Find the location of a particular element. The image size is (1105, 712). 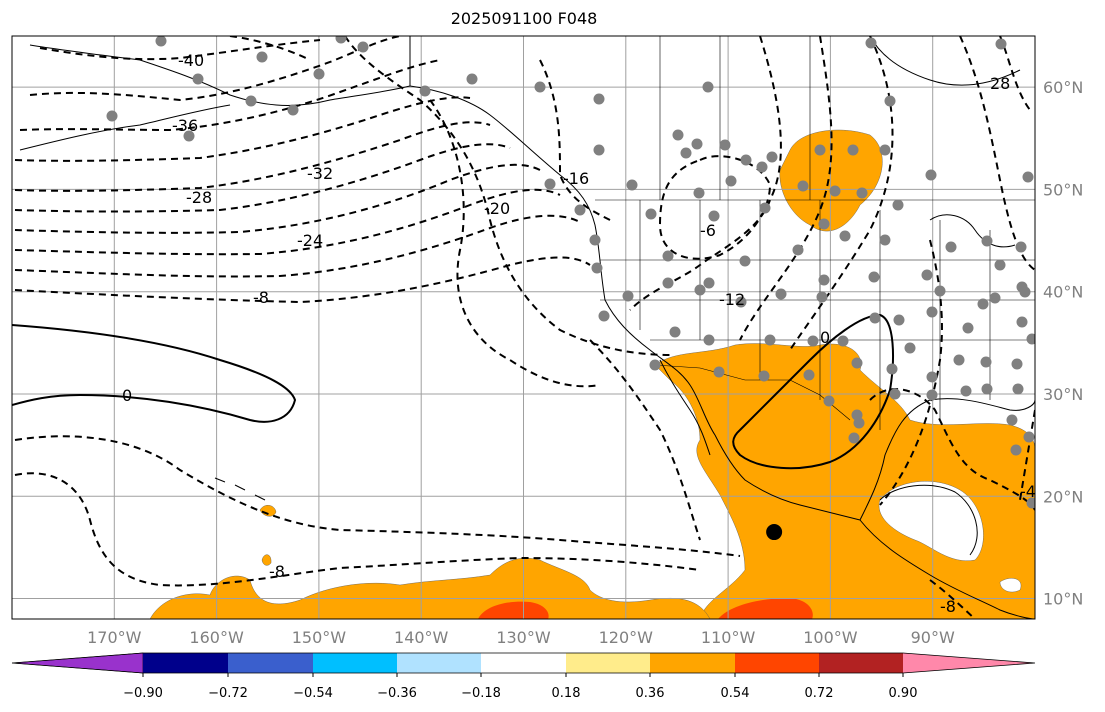

great-lakes is located at coordinates (972, 231).